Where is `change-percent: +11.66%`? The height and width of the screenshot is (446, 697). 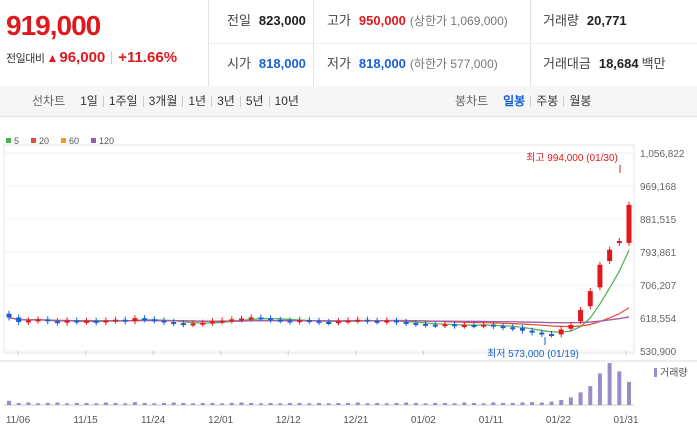
change-percent: +11.66% is located at coordinates (148, 57).